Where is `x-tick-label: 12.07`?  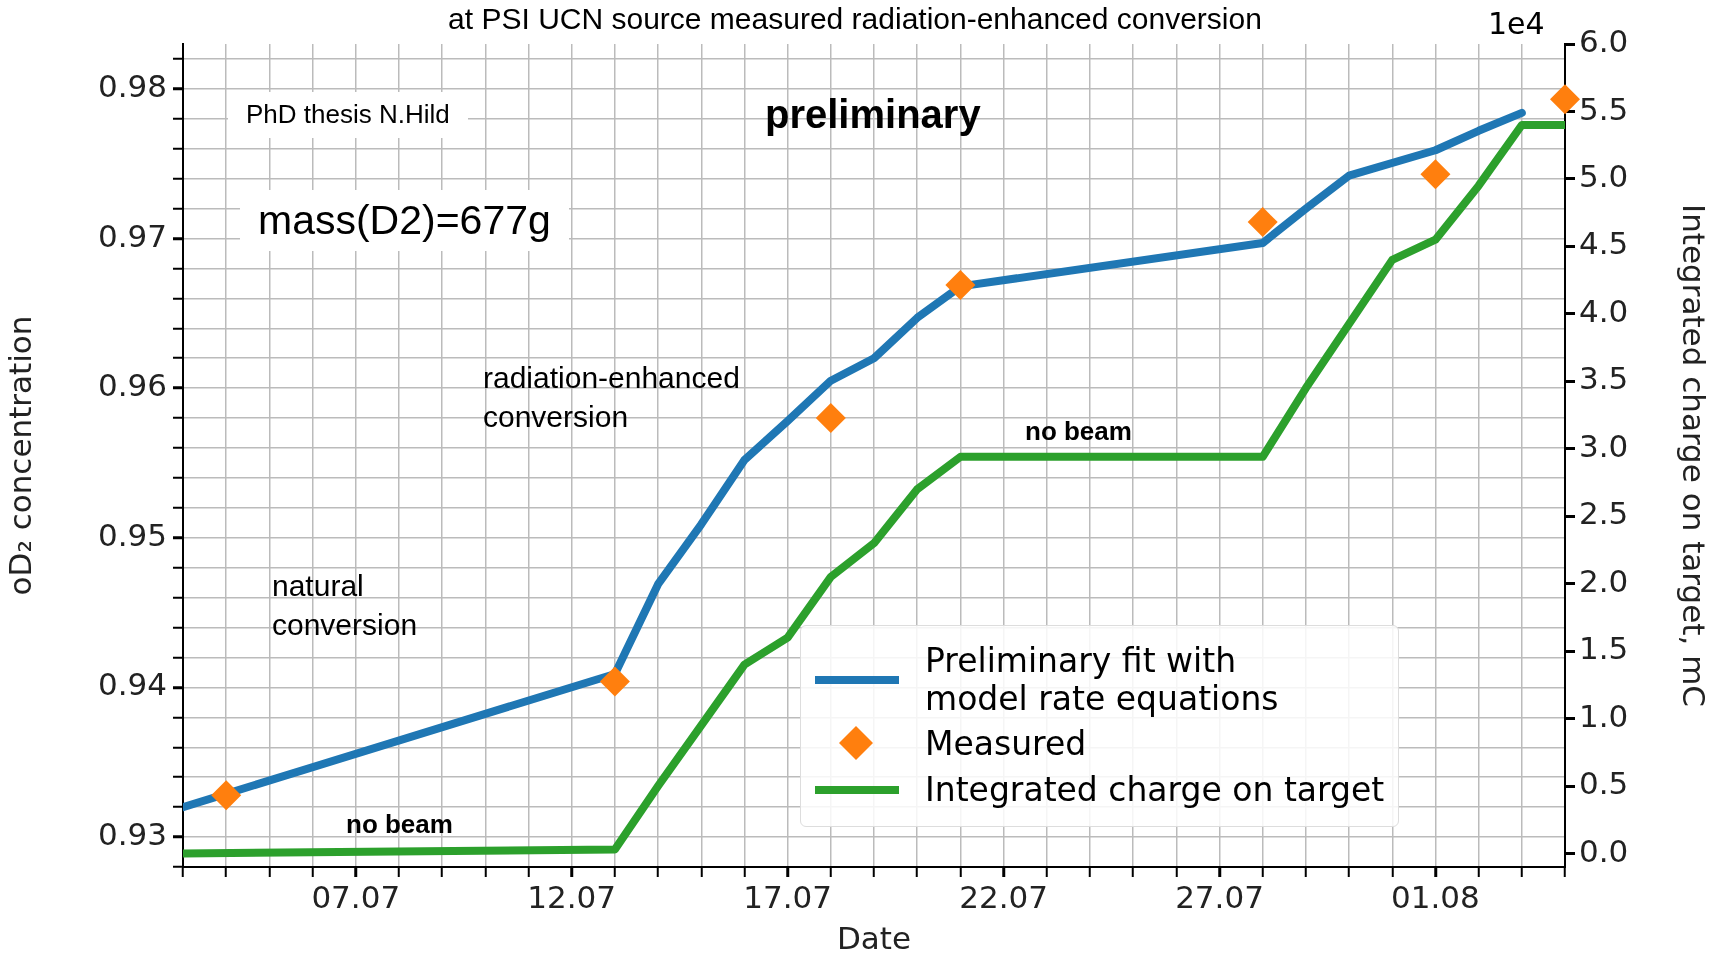
x-tick-label: 12.07 is located at coordinates (572, 896).